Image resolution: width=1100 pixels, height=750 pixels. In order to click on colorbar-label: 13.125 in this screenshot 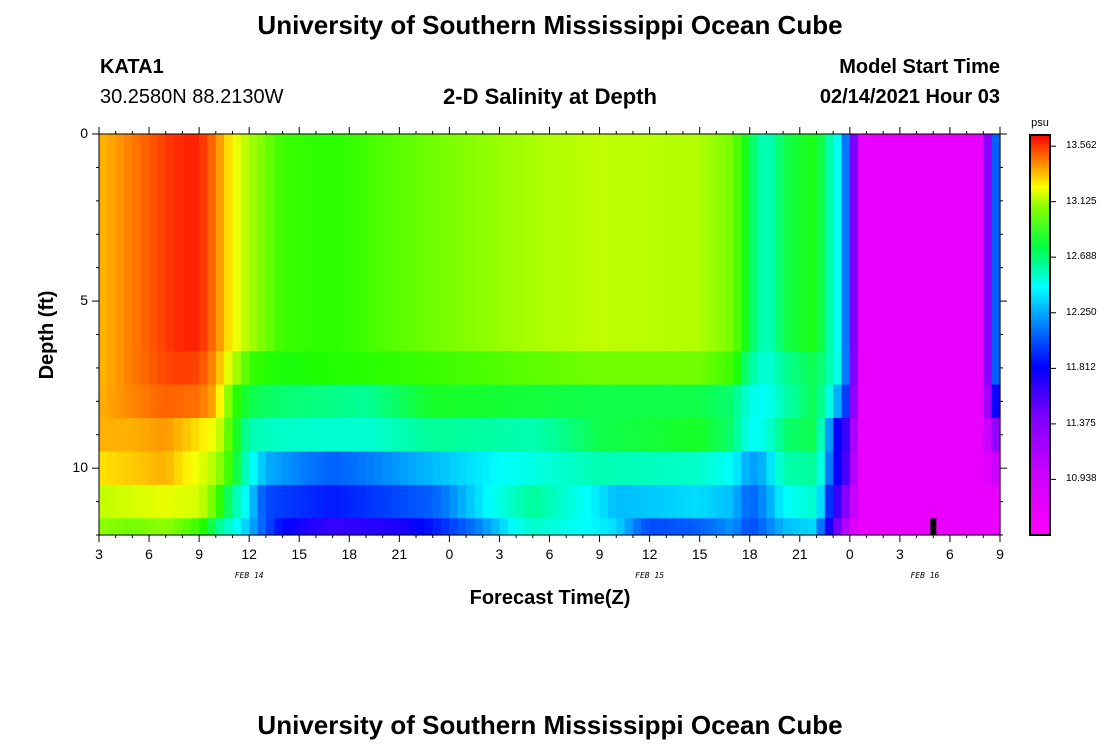, I will do `click(1081, 201)`.